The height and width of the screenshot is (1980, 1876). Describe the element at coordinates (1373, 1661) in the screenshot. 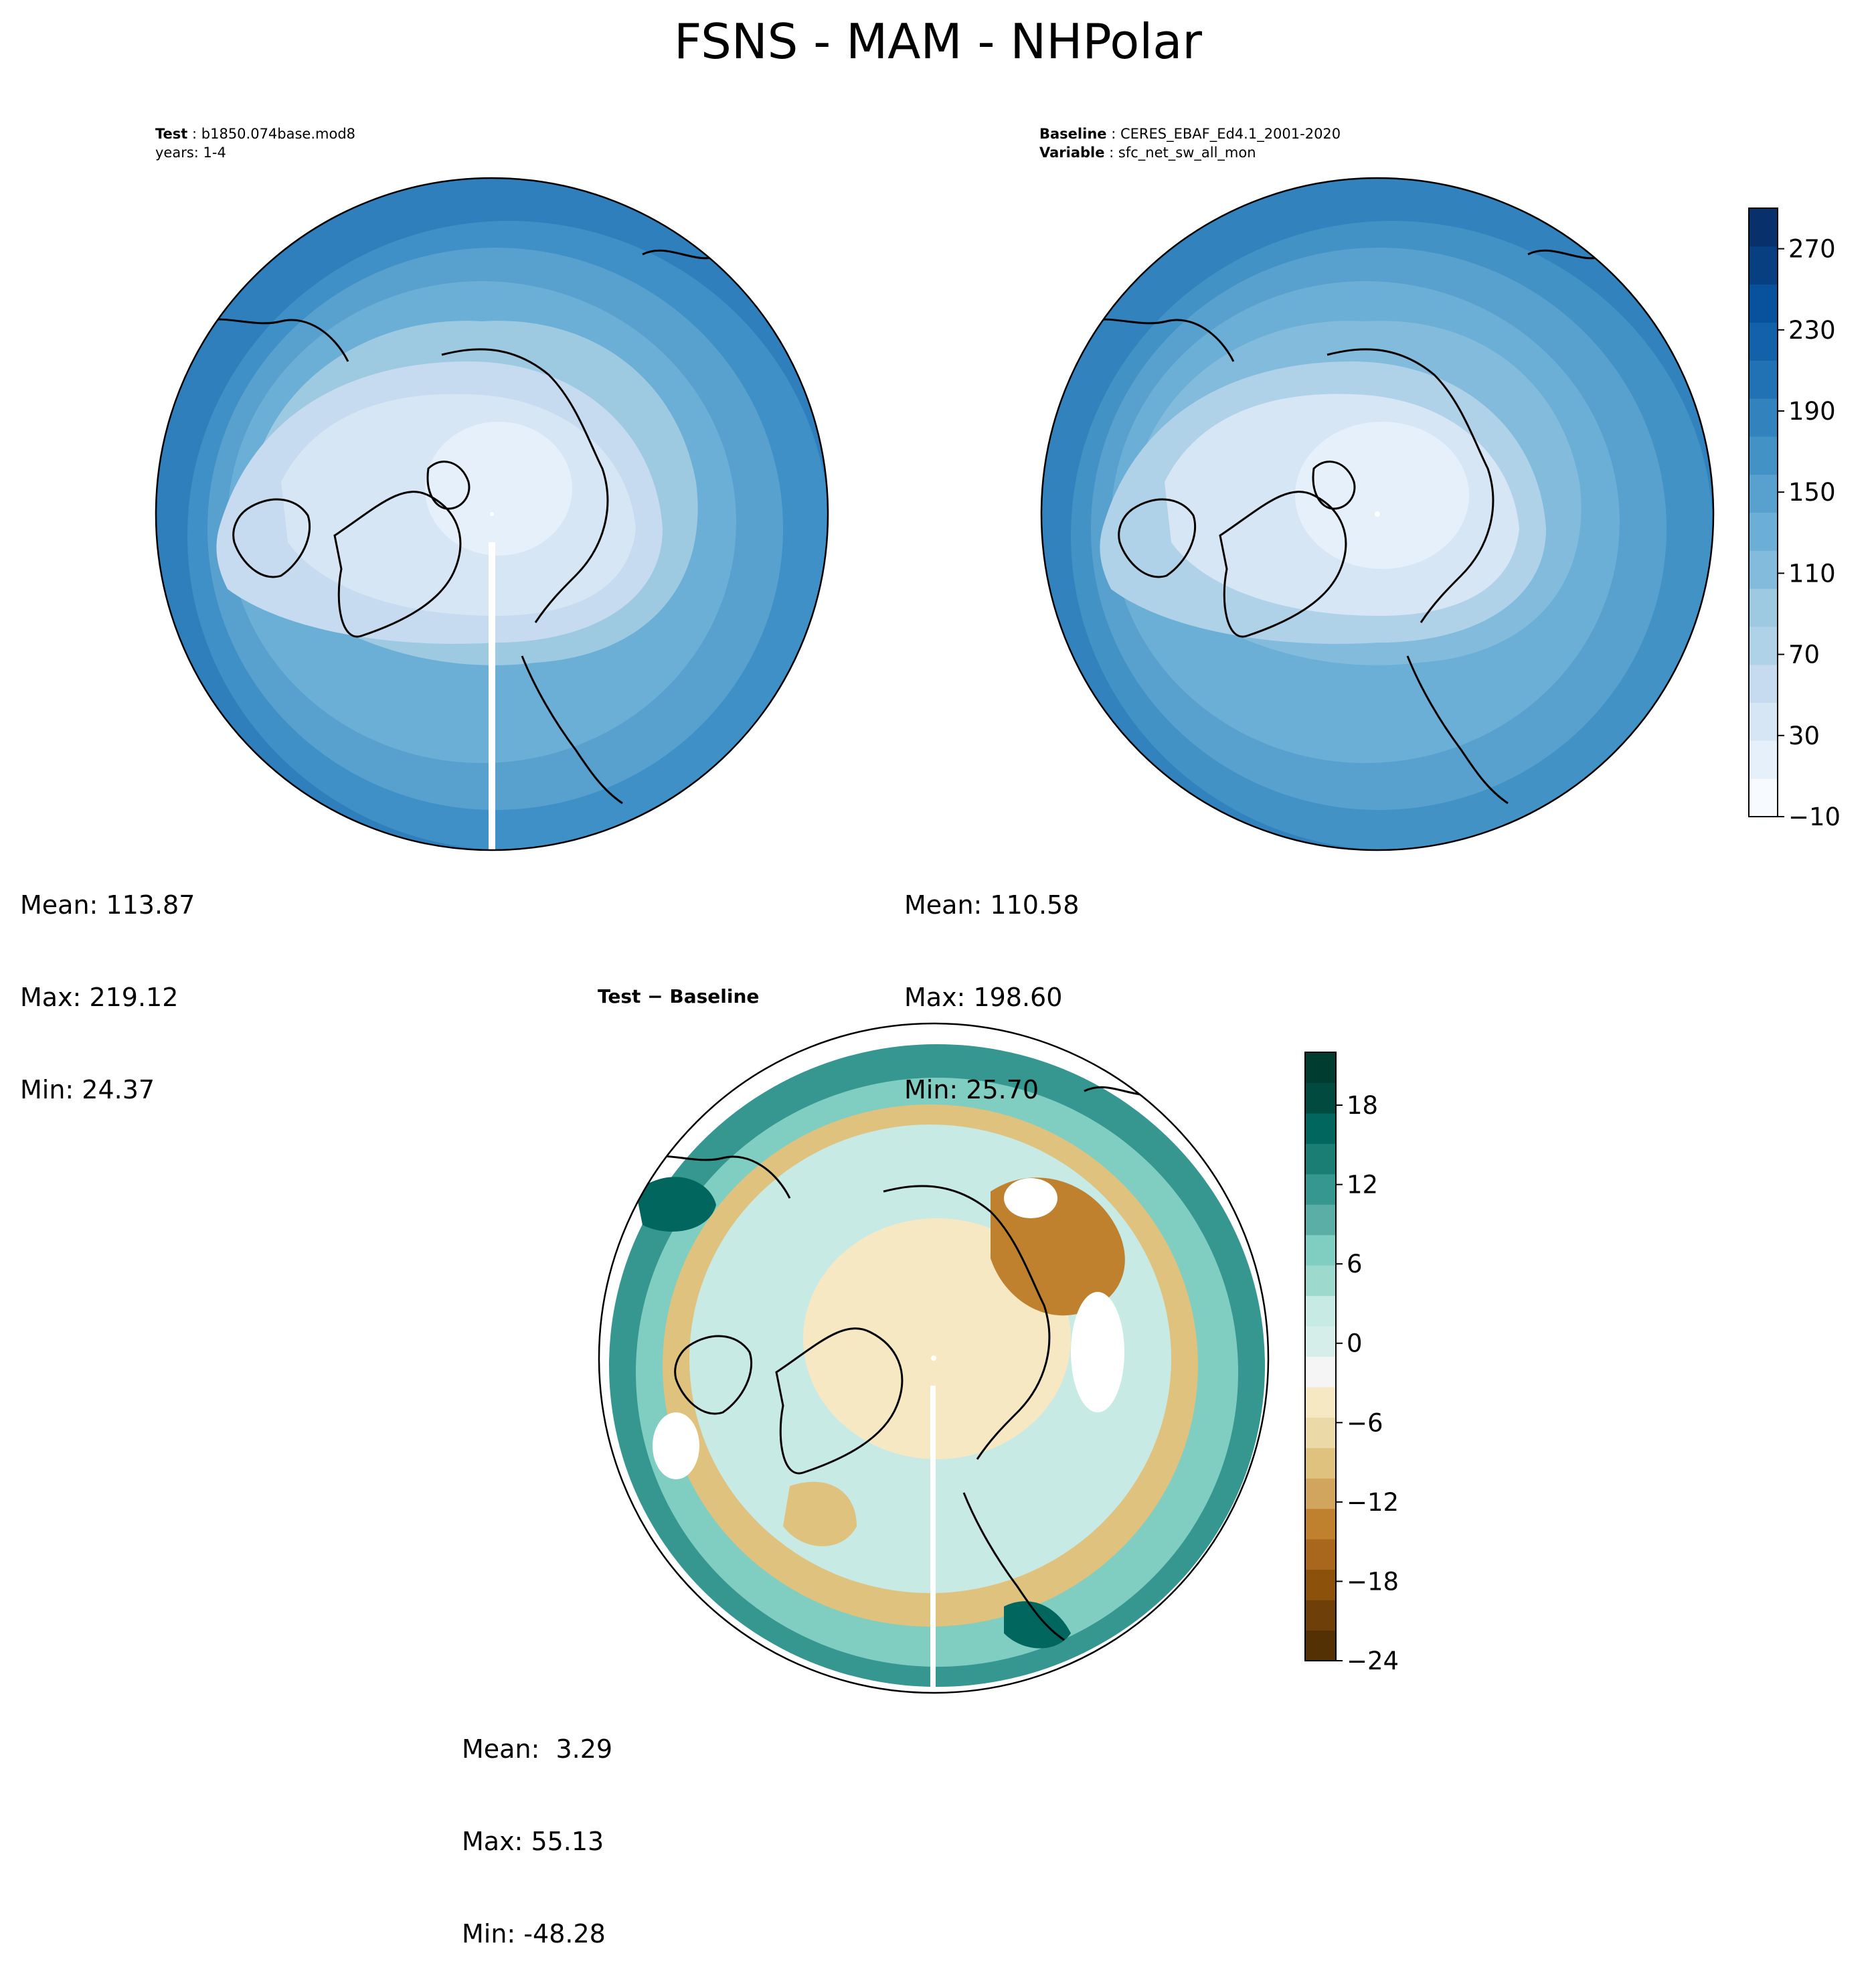

I see `diff-colorbar-tick-label: −24` at that location.